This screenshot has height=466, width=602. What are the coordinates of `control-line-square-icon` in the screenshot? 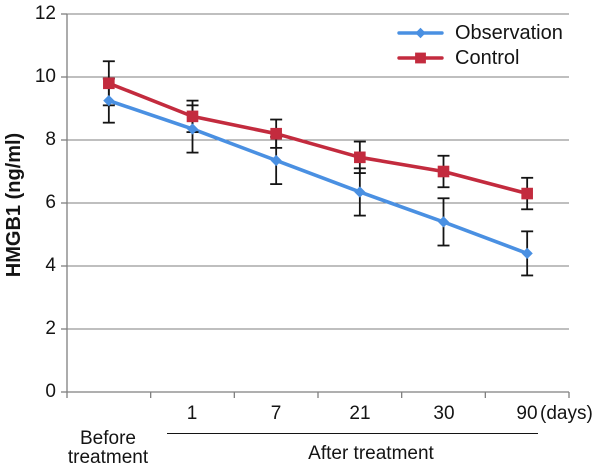 It's located at (420, 58).